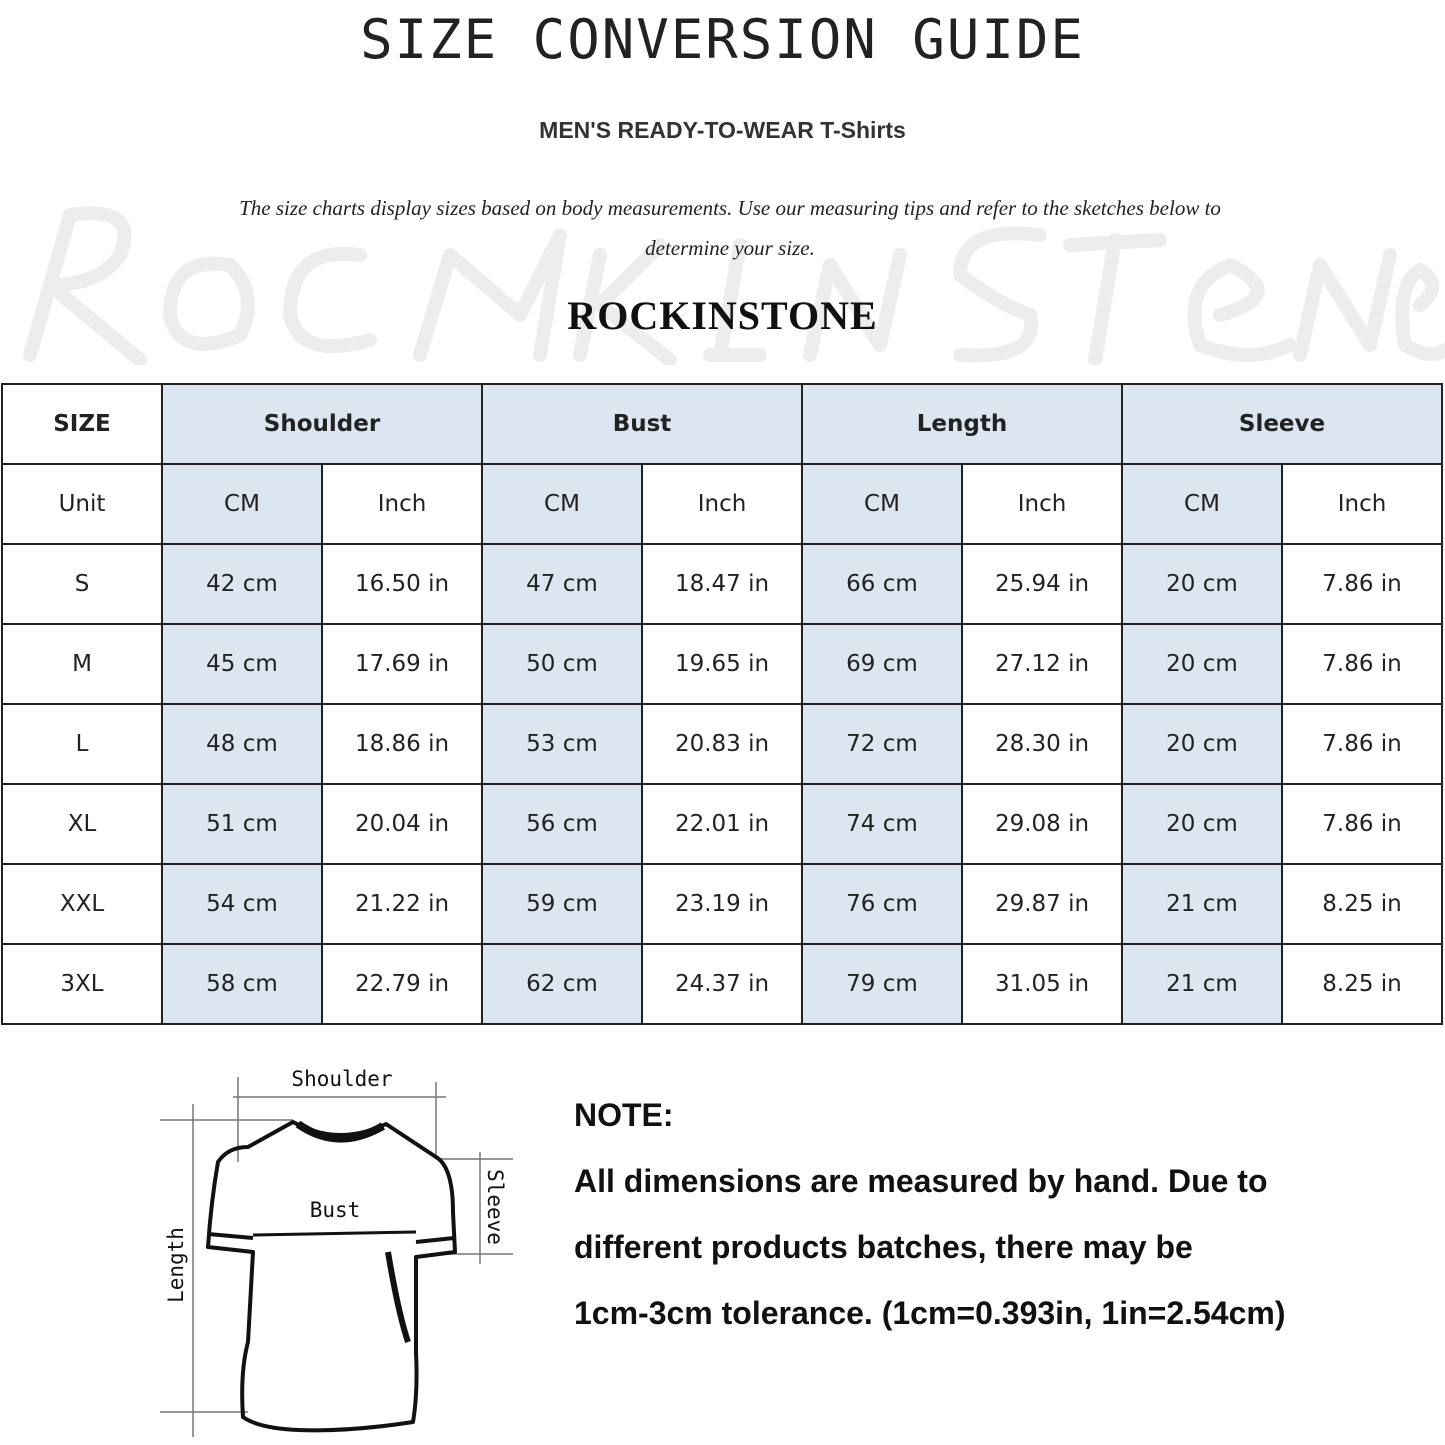 The width and height of the screenshot is (1445, 1445). I want to click on brand-name: ROCKINSTONE, so click(722, 315).